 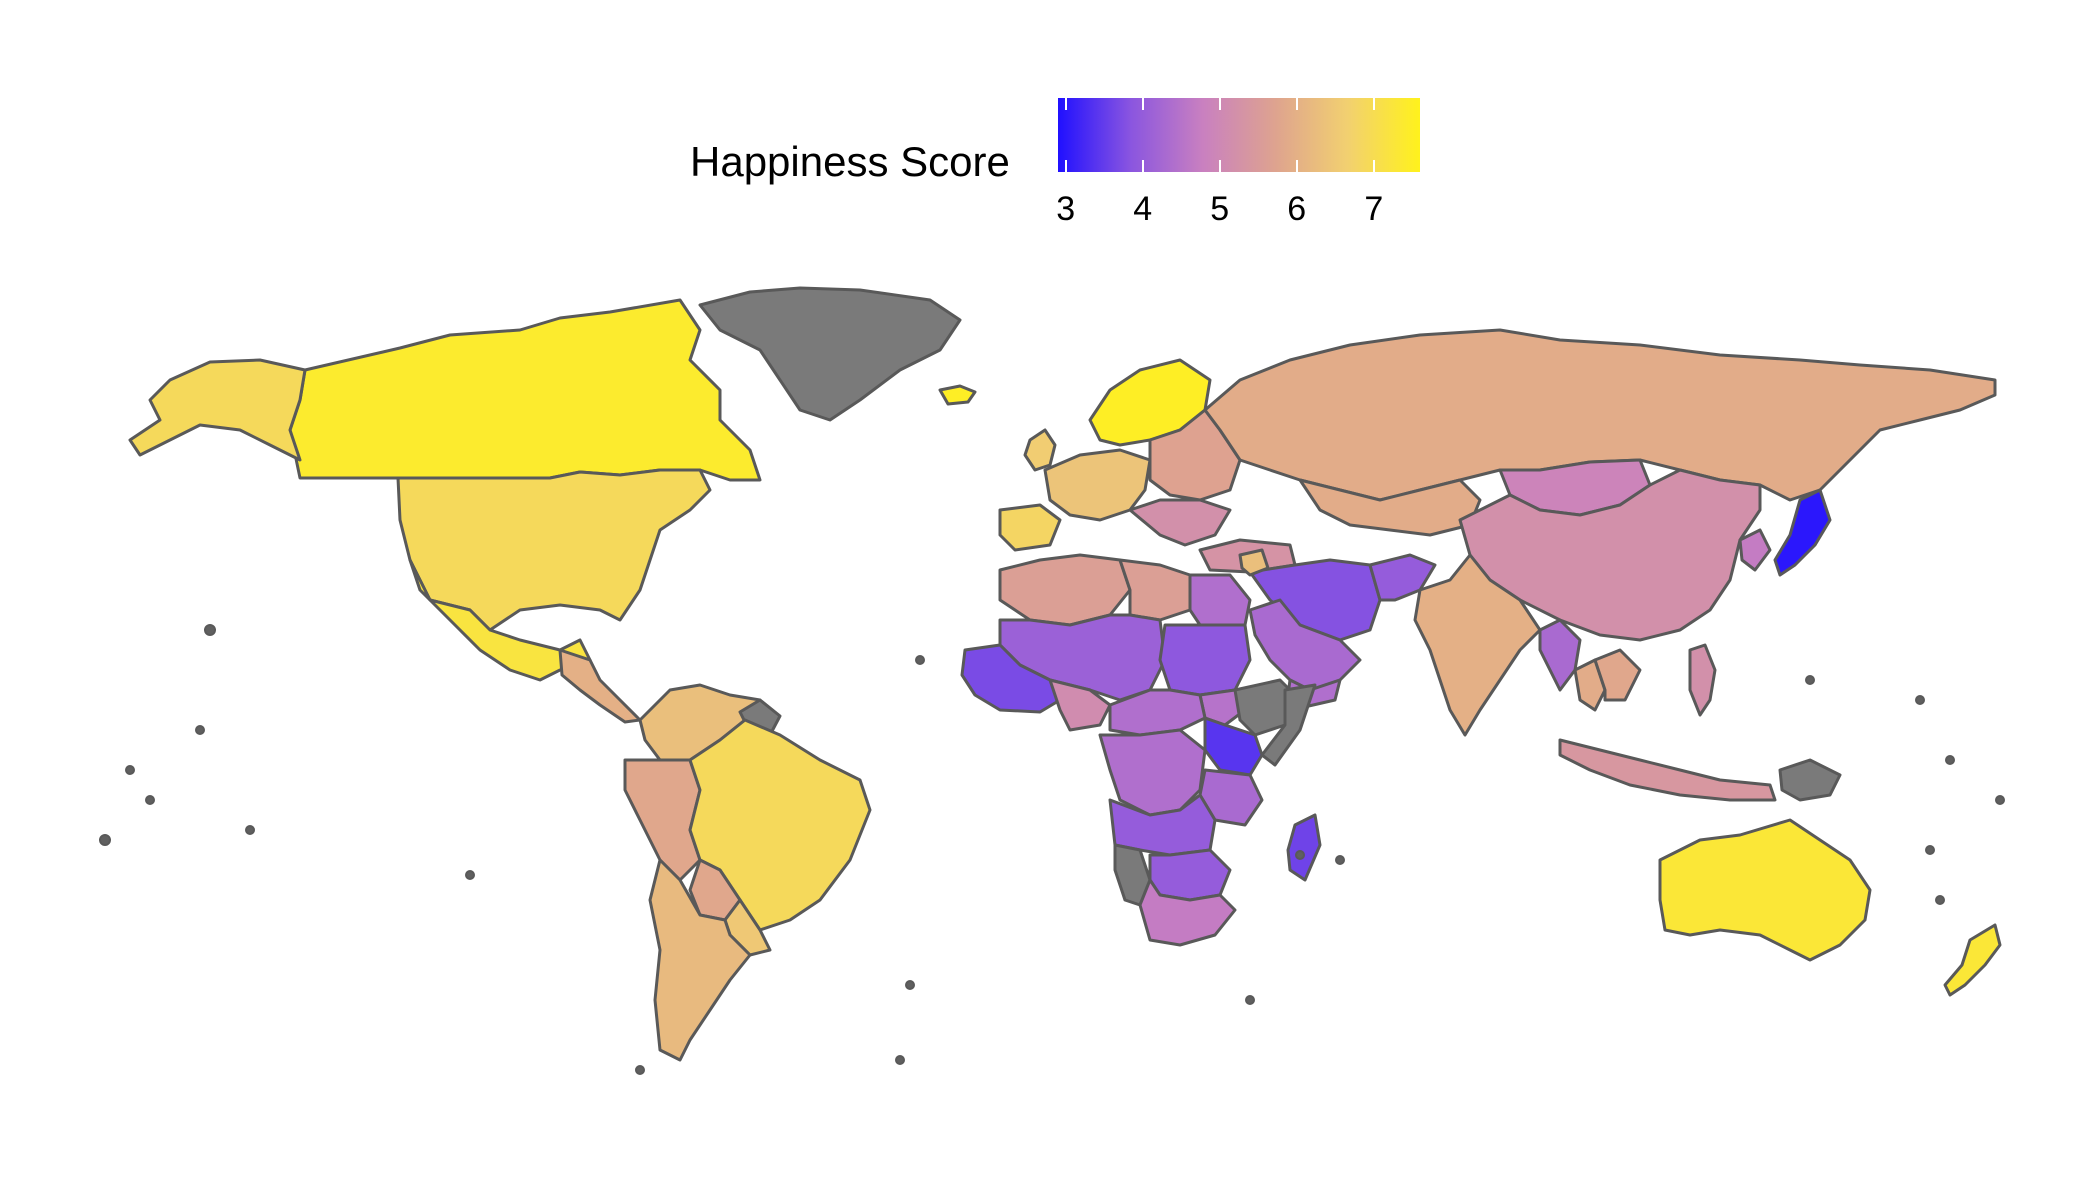 I want to click on region-greenland, so click(x=830, y=354).